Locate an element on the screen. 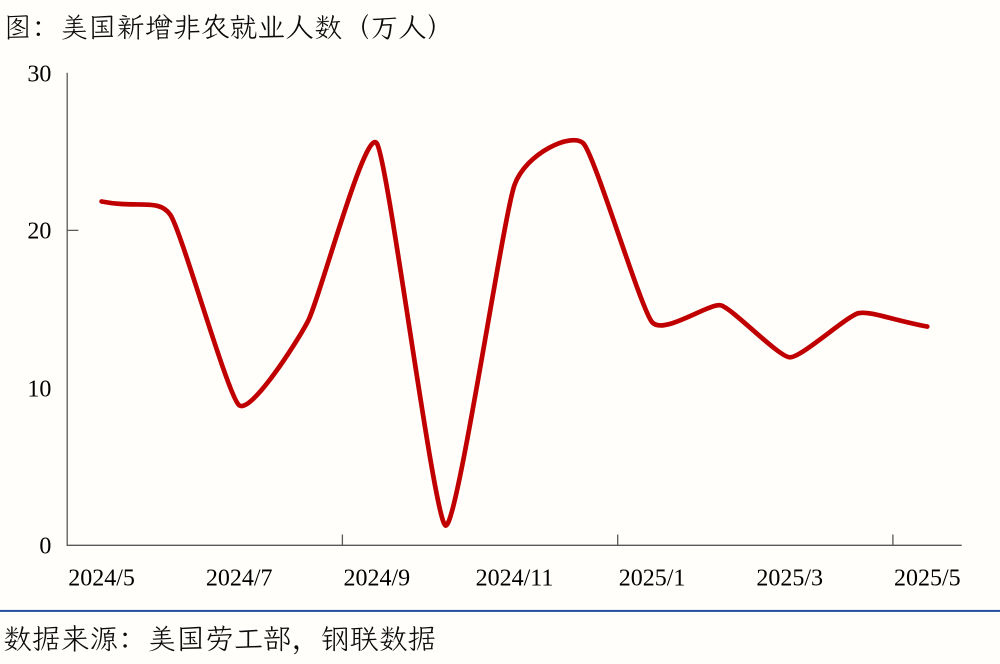 This screenshot has width=1000, height=664. svg-text: 20 is located at coordinates (39, 232).